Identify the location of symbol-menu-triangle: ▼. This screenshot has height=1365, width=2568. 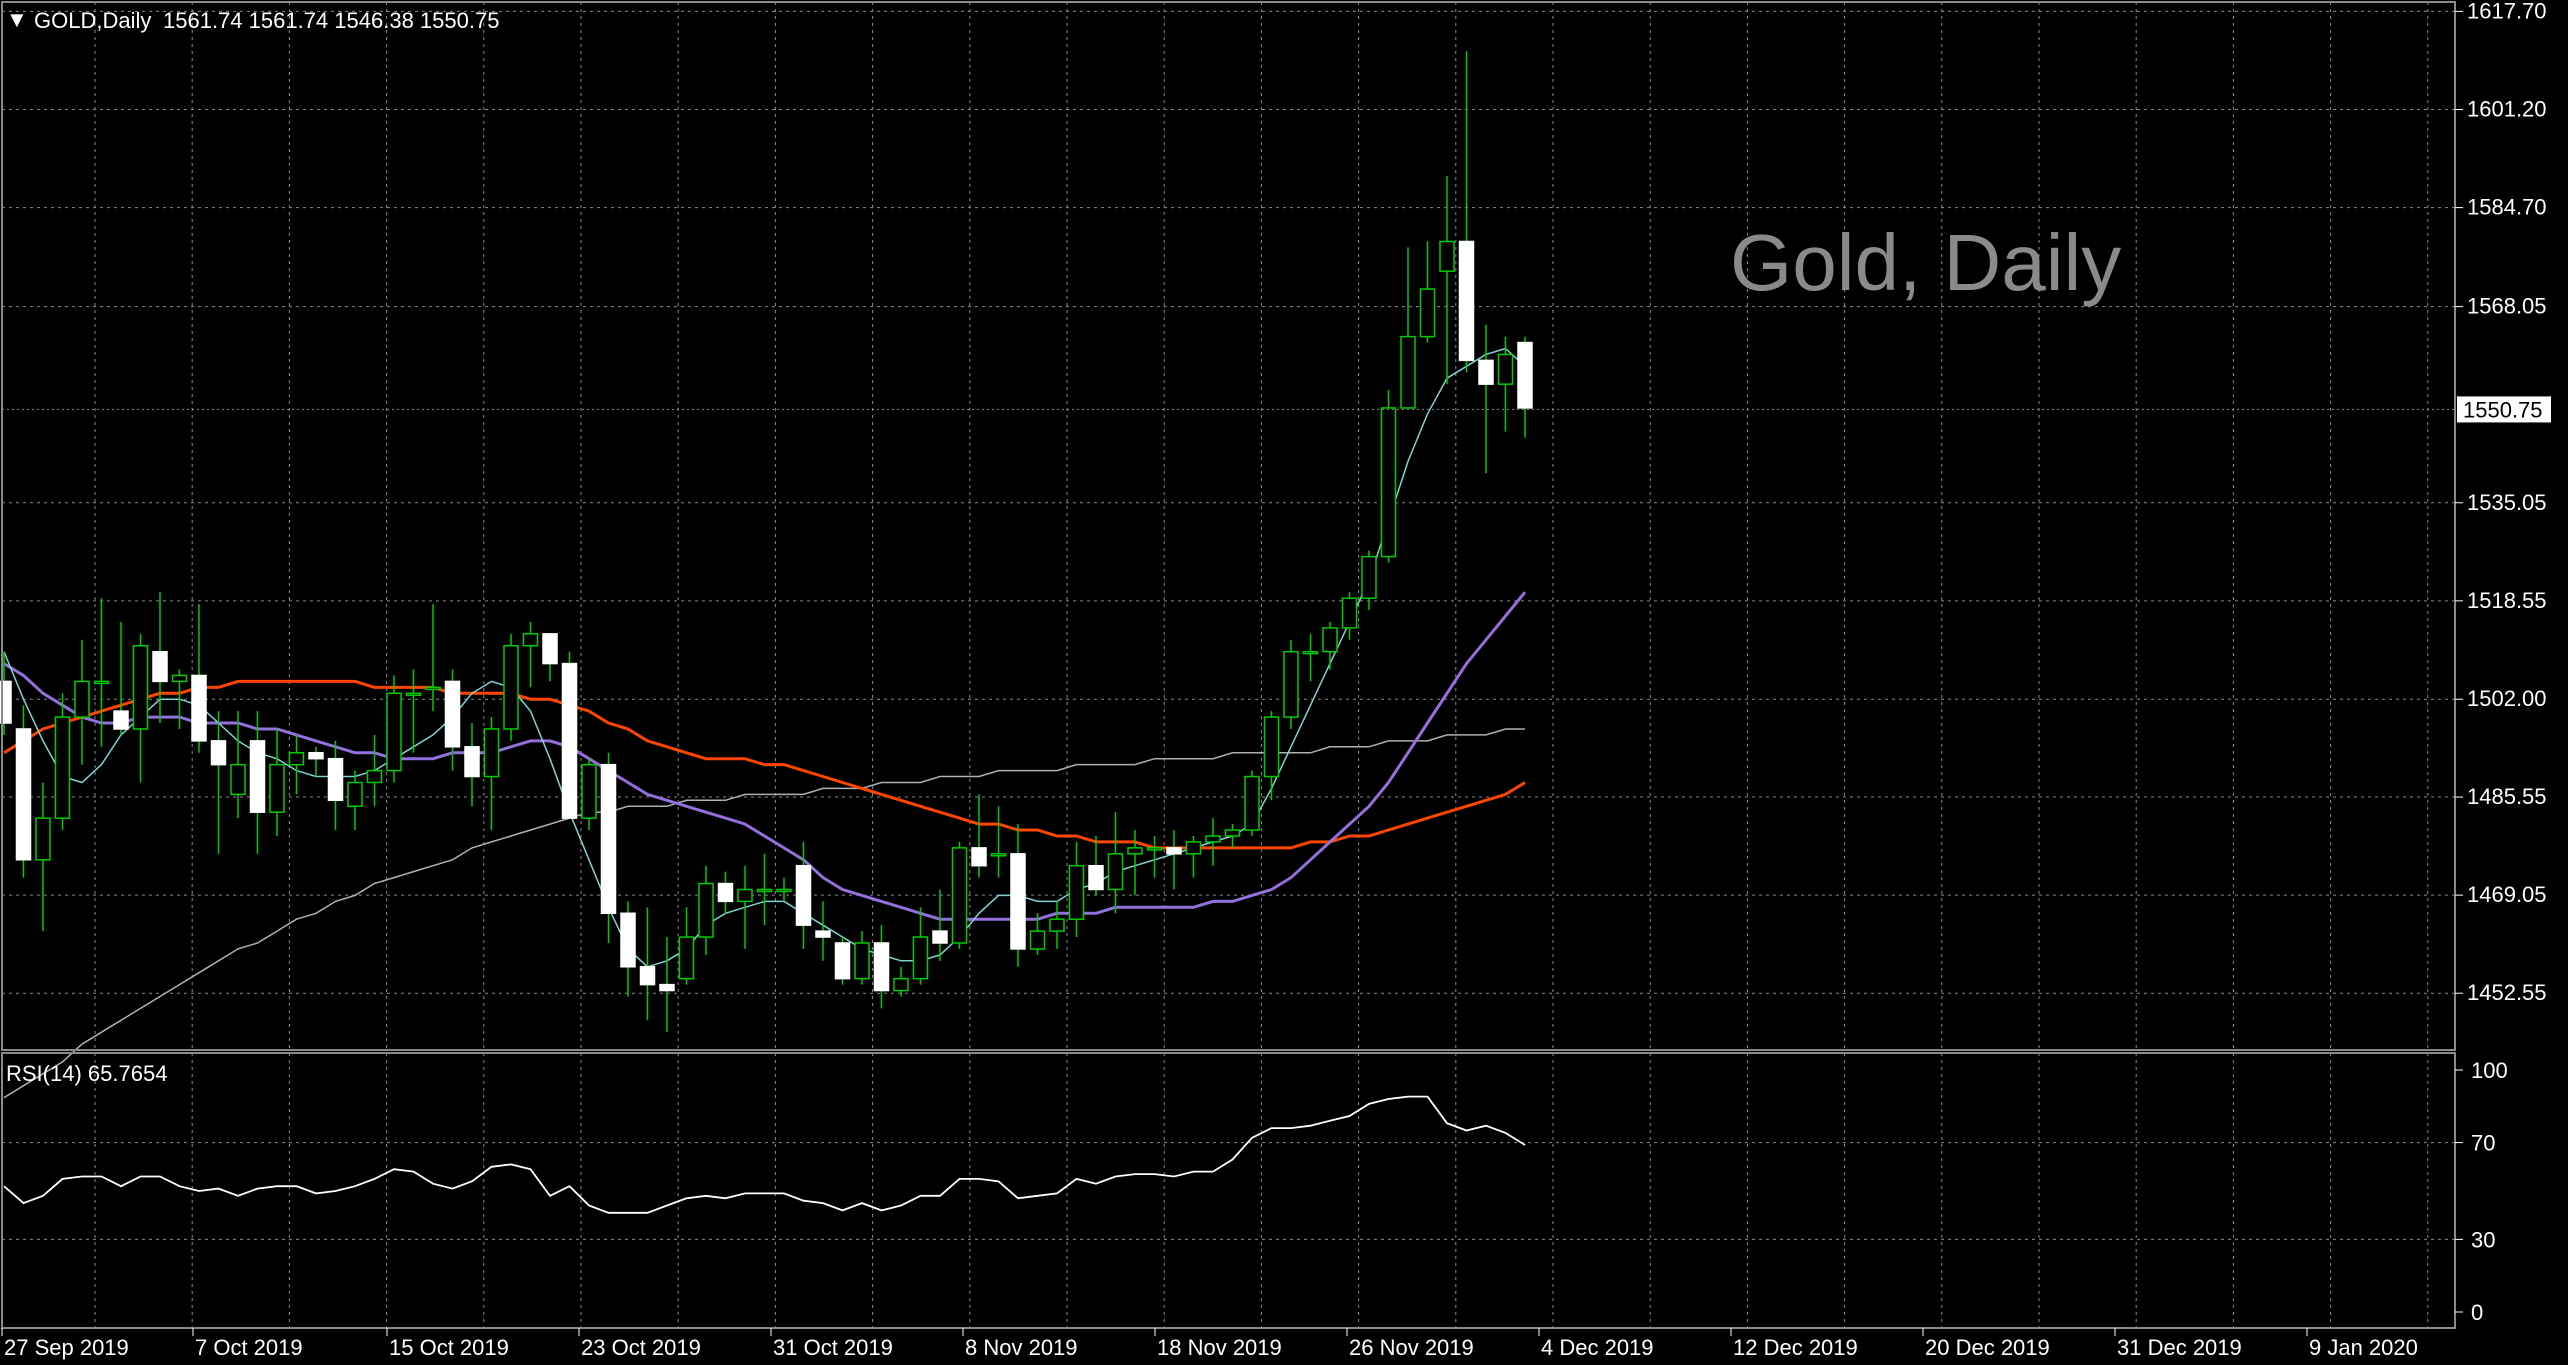
(17, 19).